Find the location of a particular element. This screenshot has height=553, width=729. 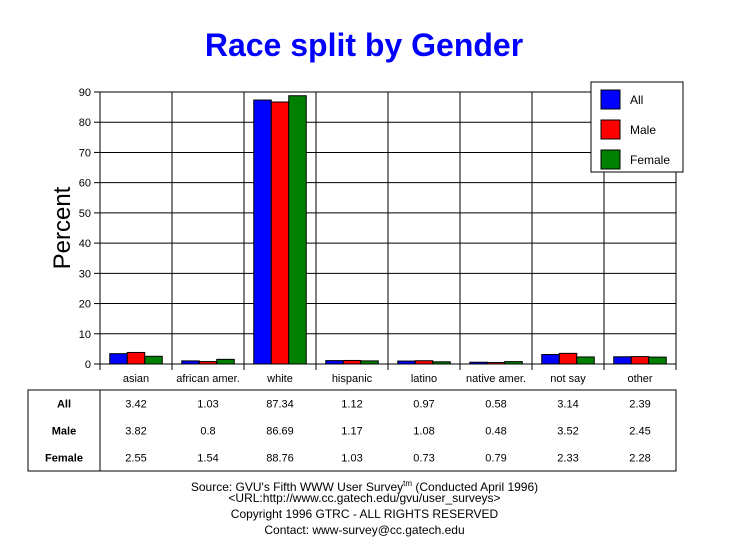

table-cell: 0.58 is located at coordinates (495, 405).